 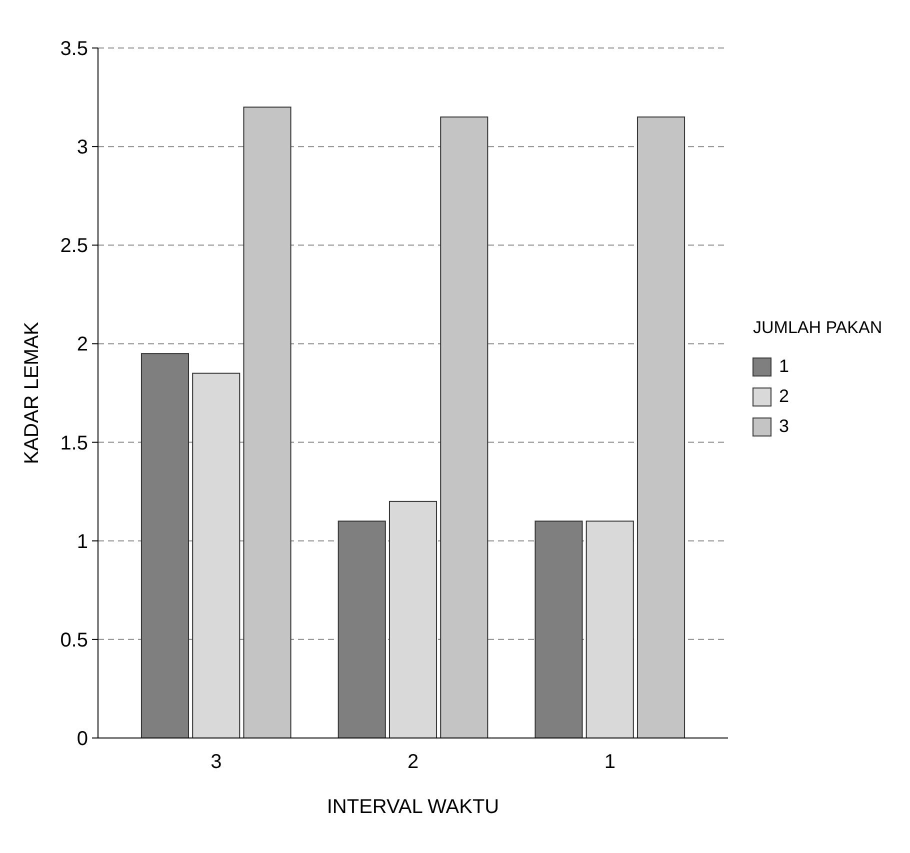 What do you see at coordinates (74, 443) in the screenshot?
I see `y-tick-label: 1.5` at bounding box center [74, 443].